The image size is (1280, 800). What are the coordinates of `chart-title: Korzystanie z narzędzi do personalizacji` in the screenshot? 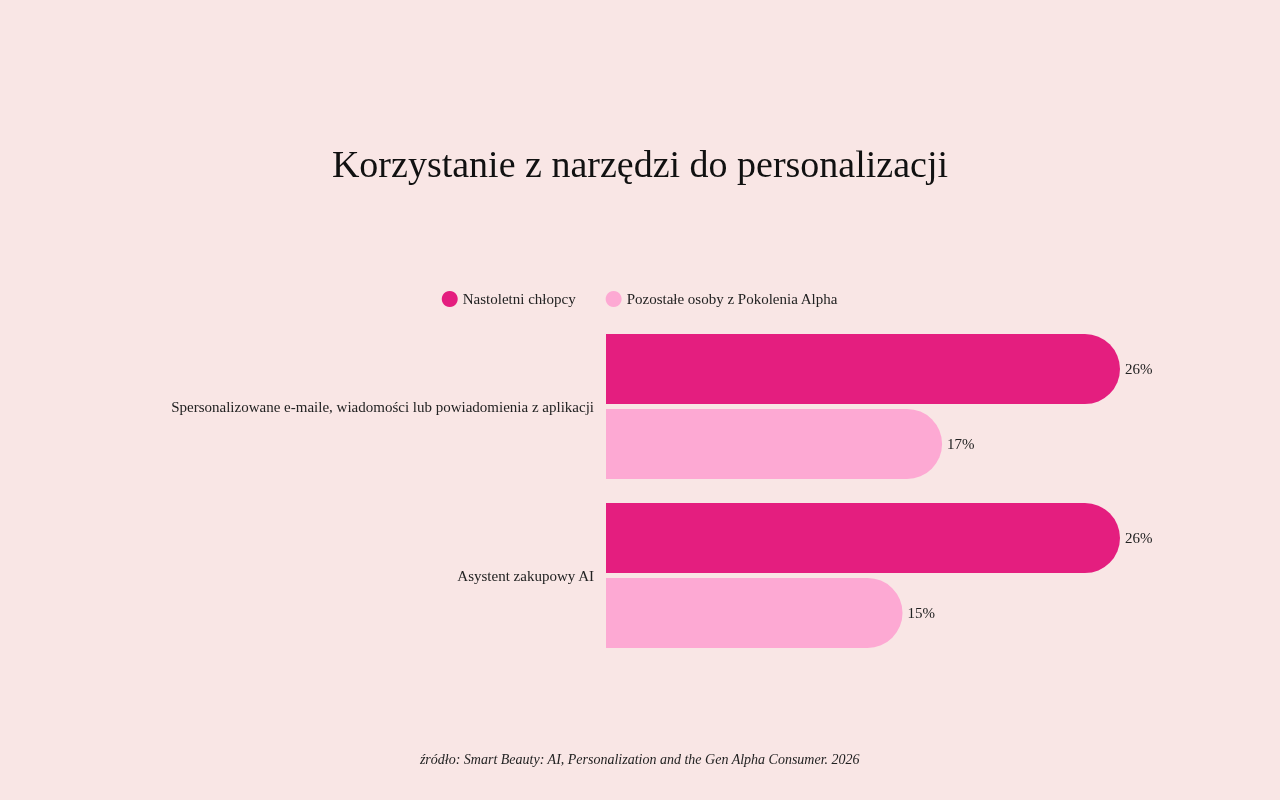 It's located at (640, 164).